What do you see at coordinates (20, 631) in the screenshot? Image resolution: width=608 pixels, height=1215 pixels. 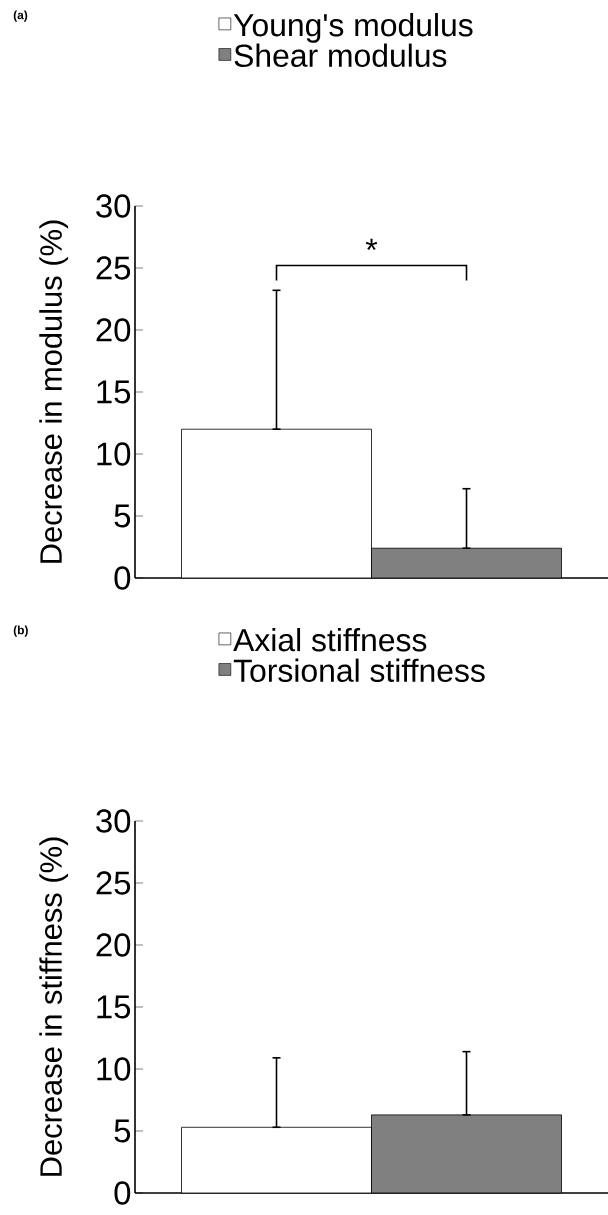 I see `text: (b)` at bounding box center [20, 631].